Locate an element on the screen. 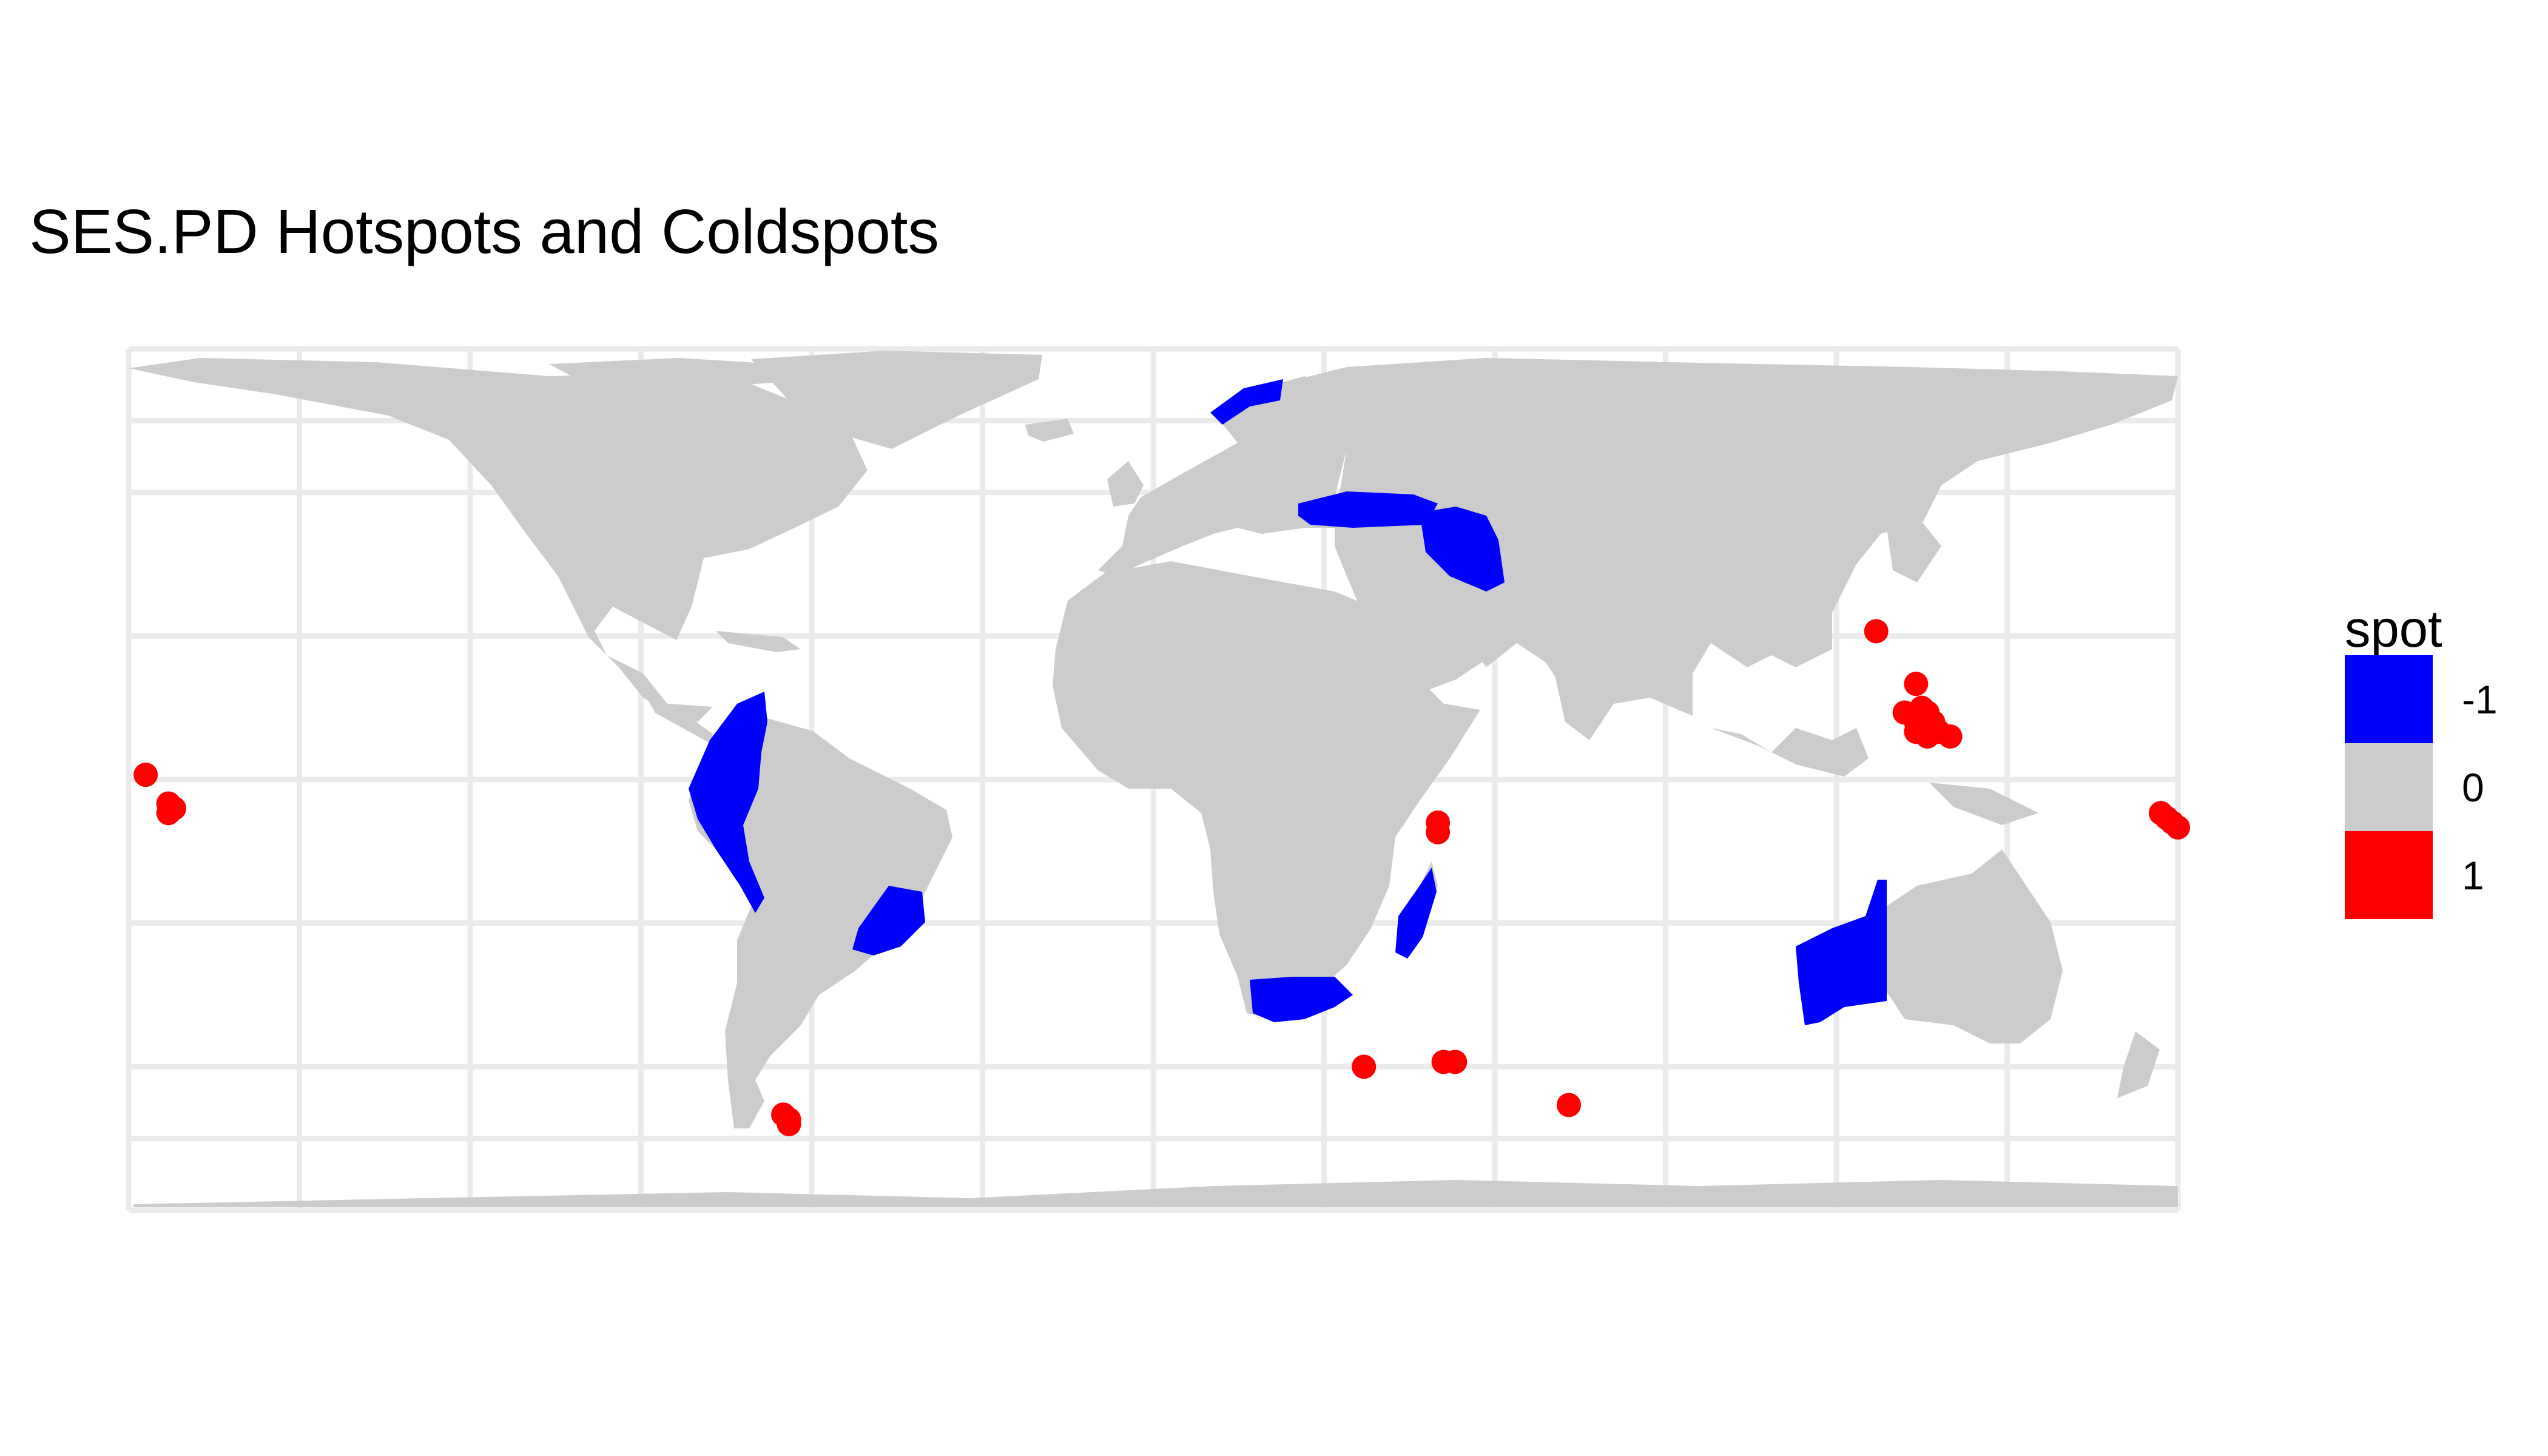 The image size is (2548, 1456). land-uk is located at coordinates (1125, 484).